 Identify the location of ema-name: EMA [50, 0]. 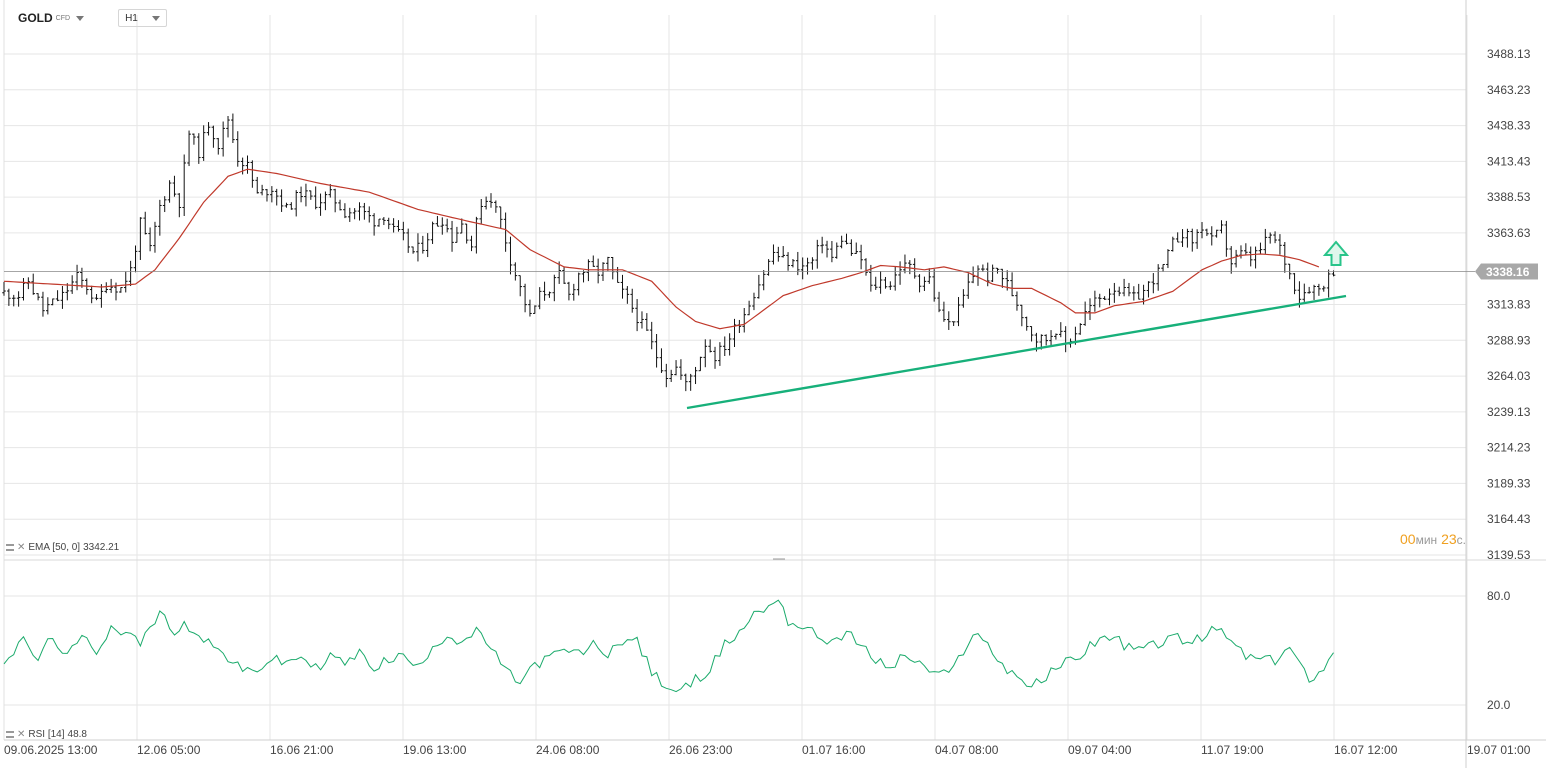
(54, 547).